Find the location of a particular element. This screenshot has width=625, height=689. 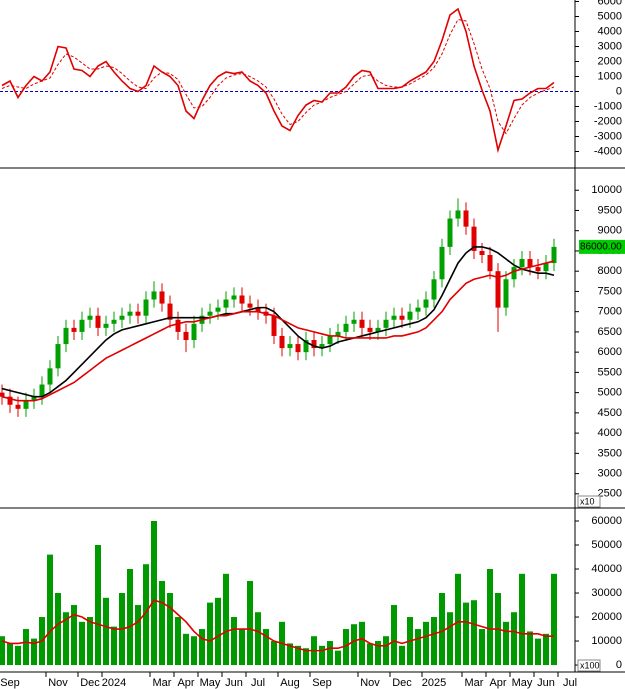

y-tick-label: 1000 is located at coordinates (610, 76).